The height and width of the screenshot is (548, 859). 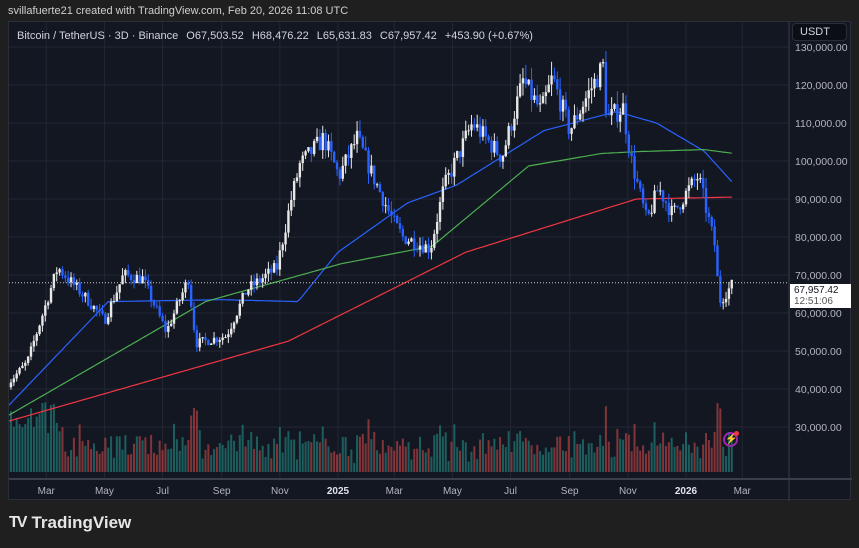 What do you see at coordinates (819, 32) in the screenshot?
I see `currency-button: USDT` at bounding box center [819, 32].